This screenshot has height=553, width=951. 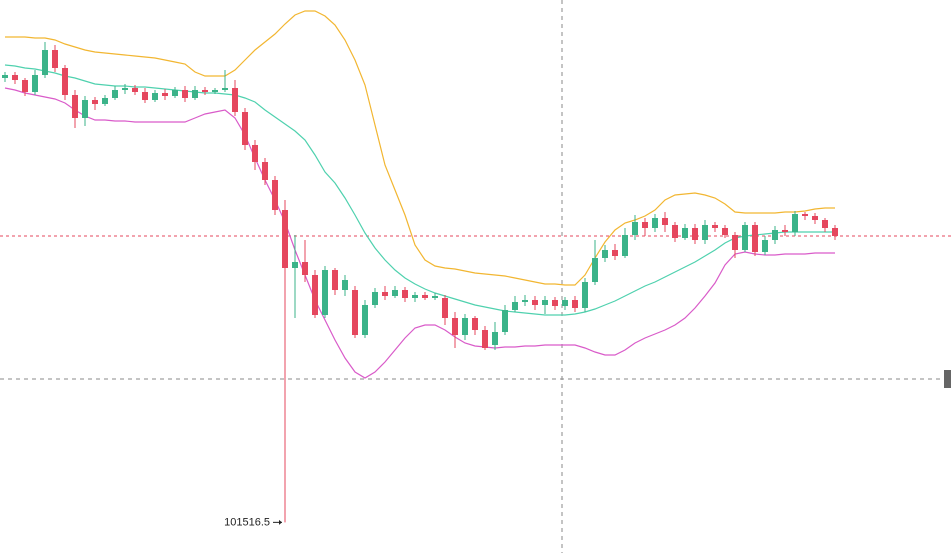 I want to click on low-label: 101516.5, so click(x=247, y=522).